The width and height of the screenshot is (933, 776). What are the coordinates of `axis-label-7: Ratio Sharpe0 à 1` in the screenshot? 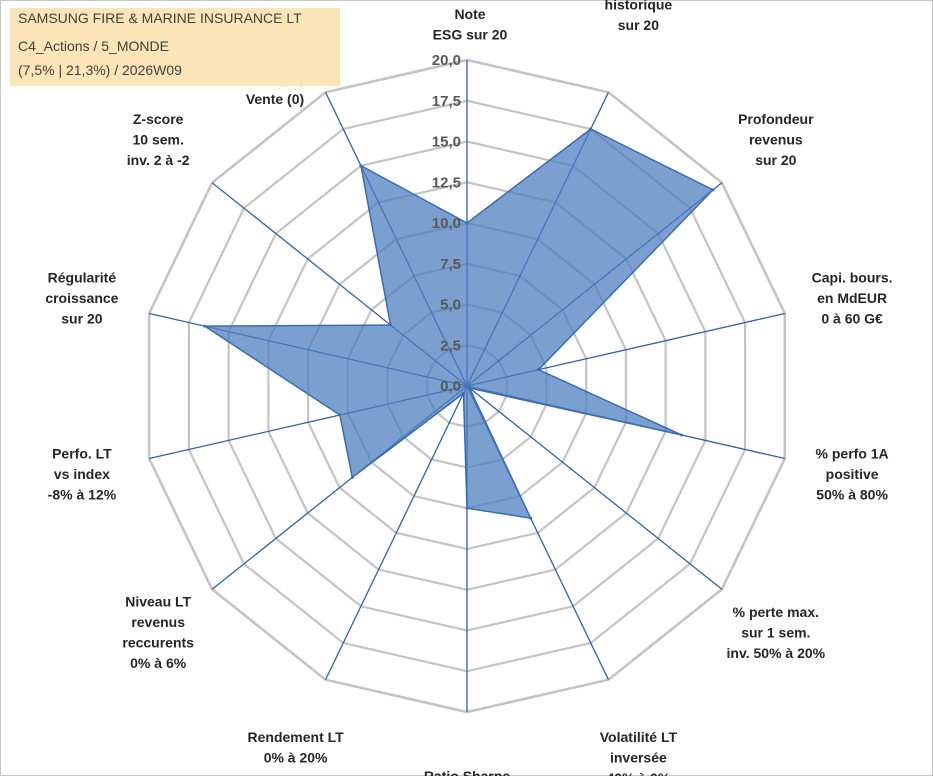 It's located at (467, 772).